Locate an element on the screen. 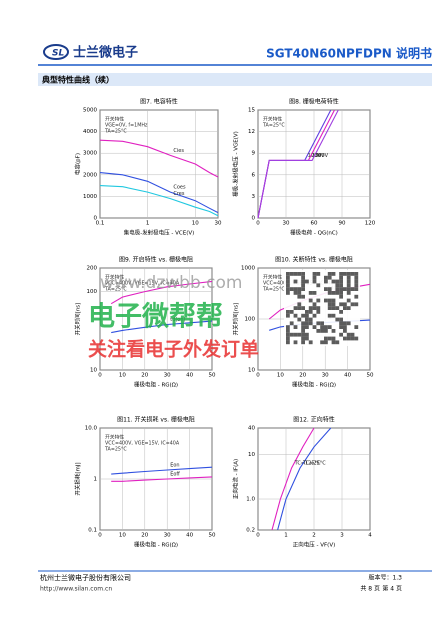  chart-title: 图11. 开关损耗 vs. 栅极电阻 is located at coordinates (156, 420).